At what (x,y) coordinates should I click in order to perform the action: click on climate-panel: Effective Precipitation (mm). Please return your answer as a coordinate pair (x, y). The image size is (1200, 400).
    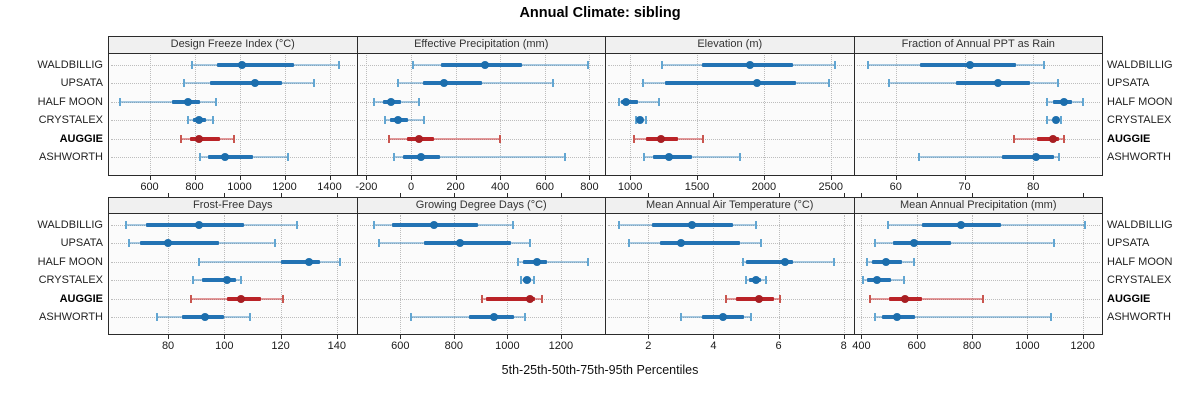
    Looking at the image, I should click on (481, 106).